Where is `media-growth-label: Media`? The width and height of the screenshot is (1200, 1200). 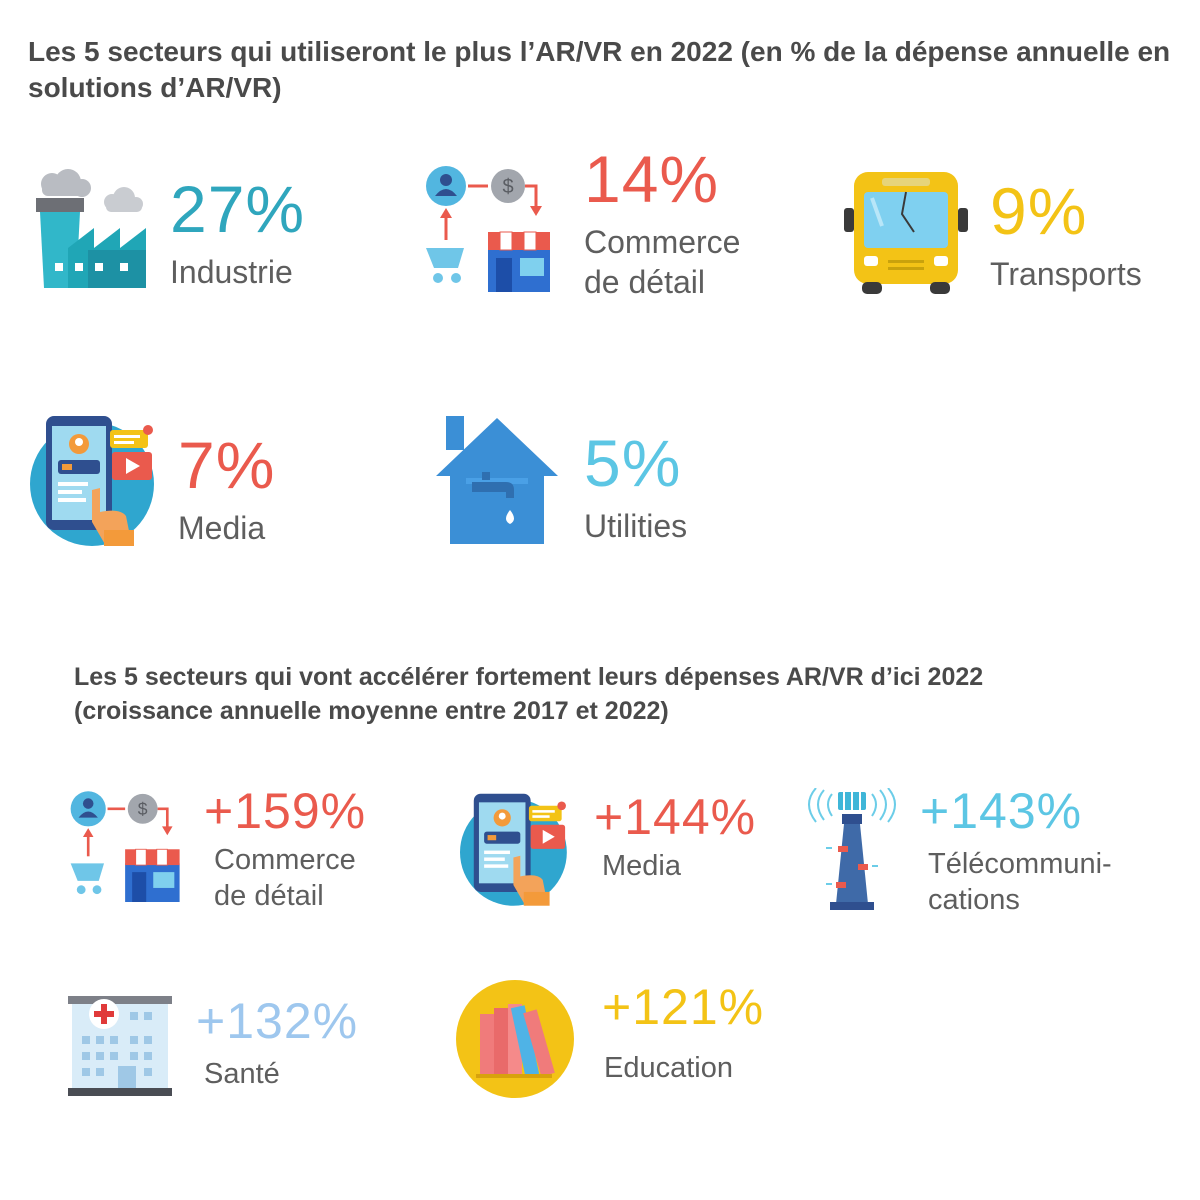
media-growth-label: Media is located at coordinates (641, 866).